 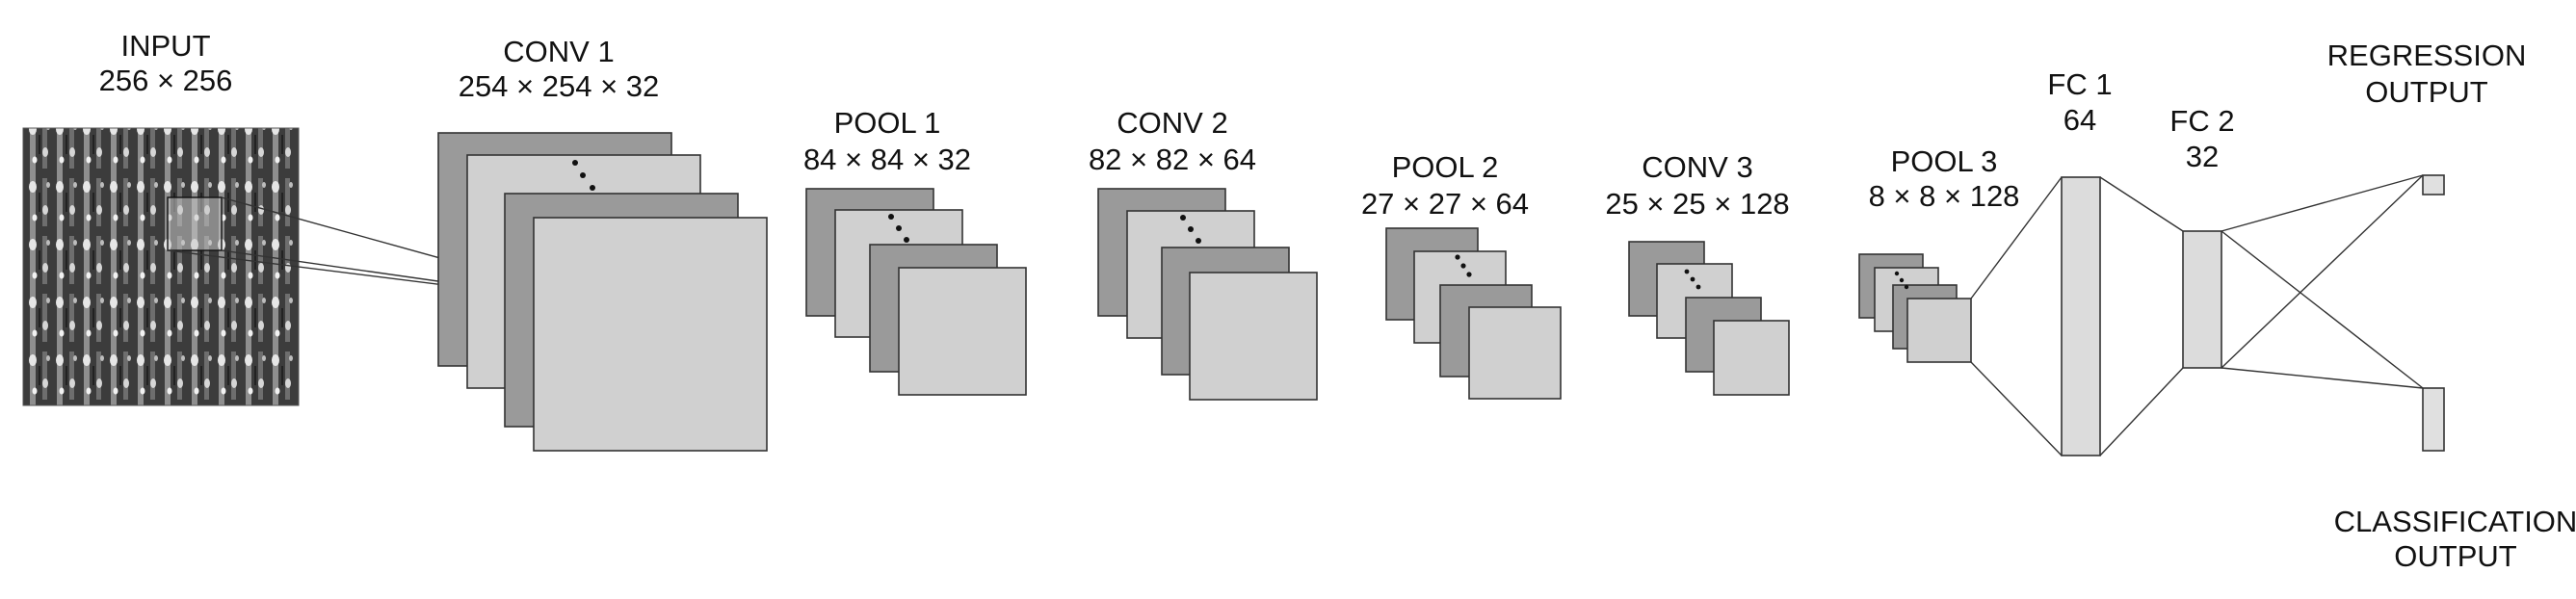 What do you see at coordinates (1173, 159) in the screenshot?
I see `conv2-dims: 82 × 82 × 64` at bounding box center [1173, 159].